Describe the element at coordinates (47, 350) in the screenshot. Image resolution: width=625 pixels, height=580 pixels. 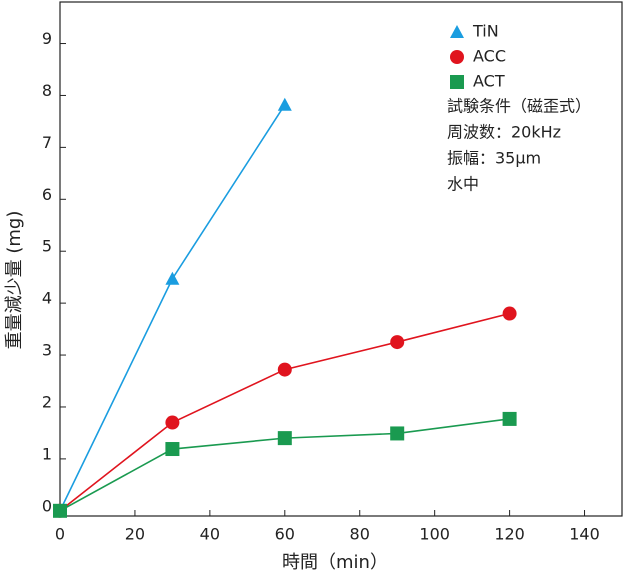
I see `y-tick-label: 3` at that location.